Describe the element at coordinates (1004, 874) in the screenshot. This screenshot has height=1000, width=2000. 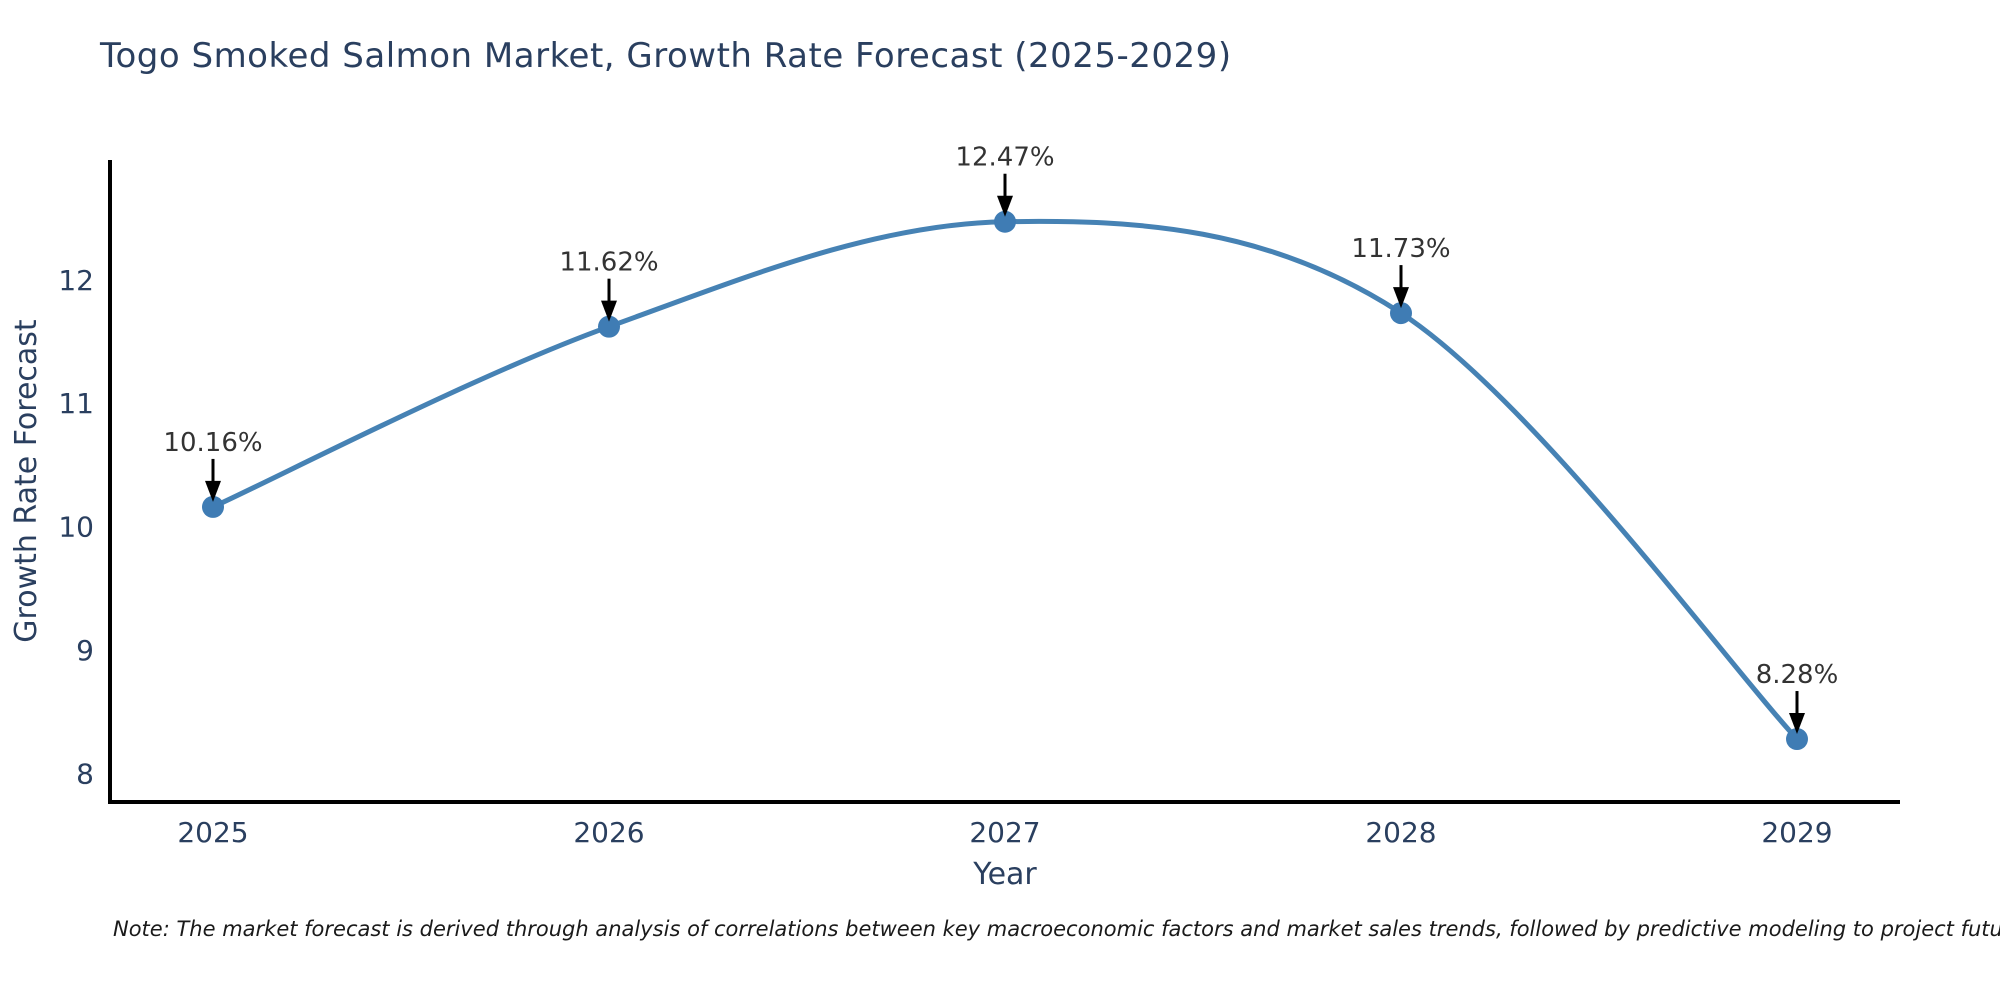
I see `x-axis-title: Year` at that location.